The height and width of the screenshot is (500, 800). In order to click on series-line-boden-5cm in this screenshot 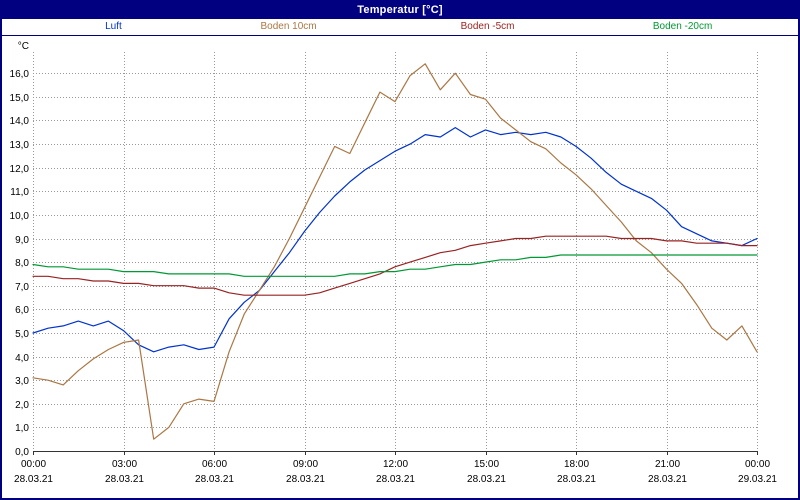, I will do `click(395, 265)`.